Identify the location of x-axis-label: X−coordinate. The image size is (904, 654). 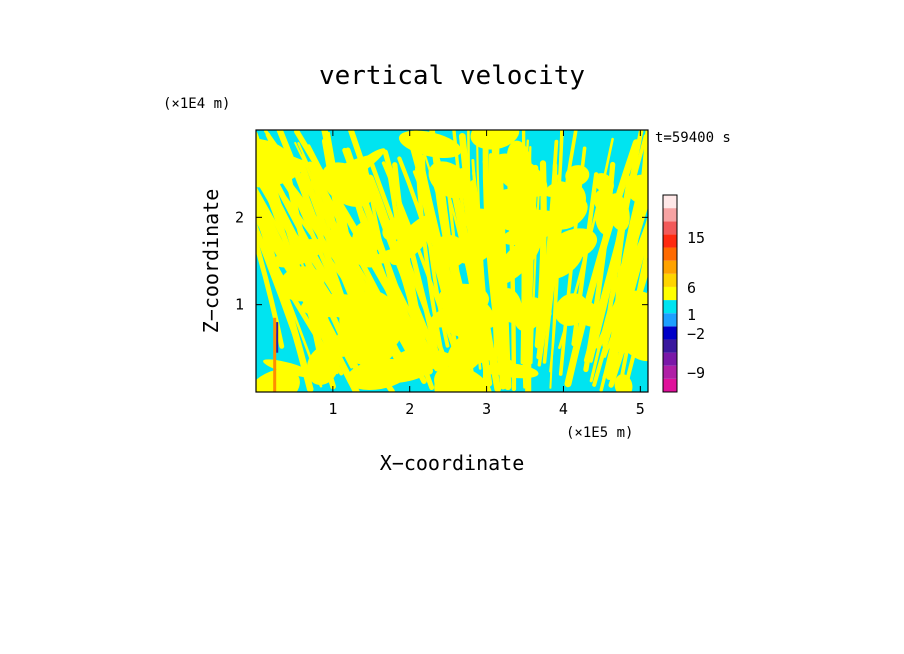
(452, 463).